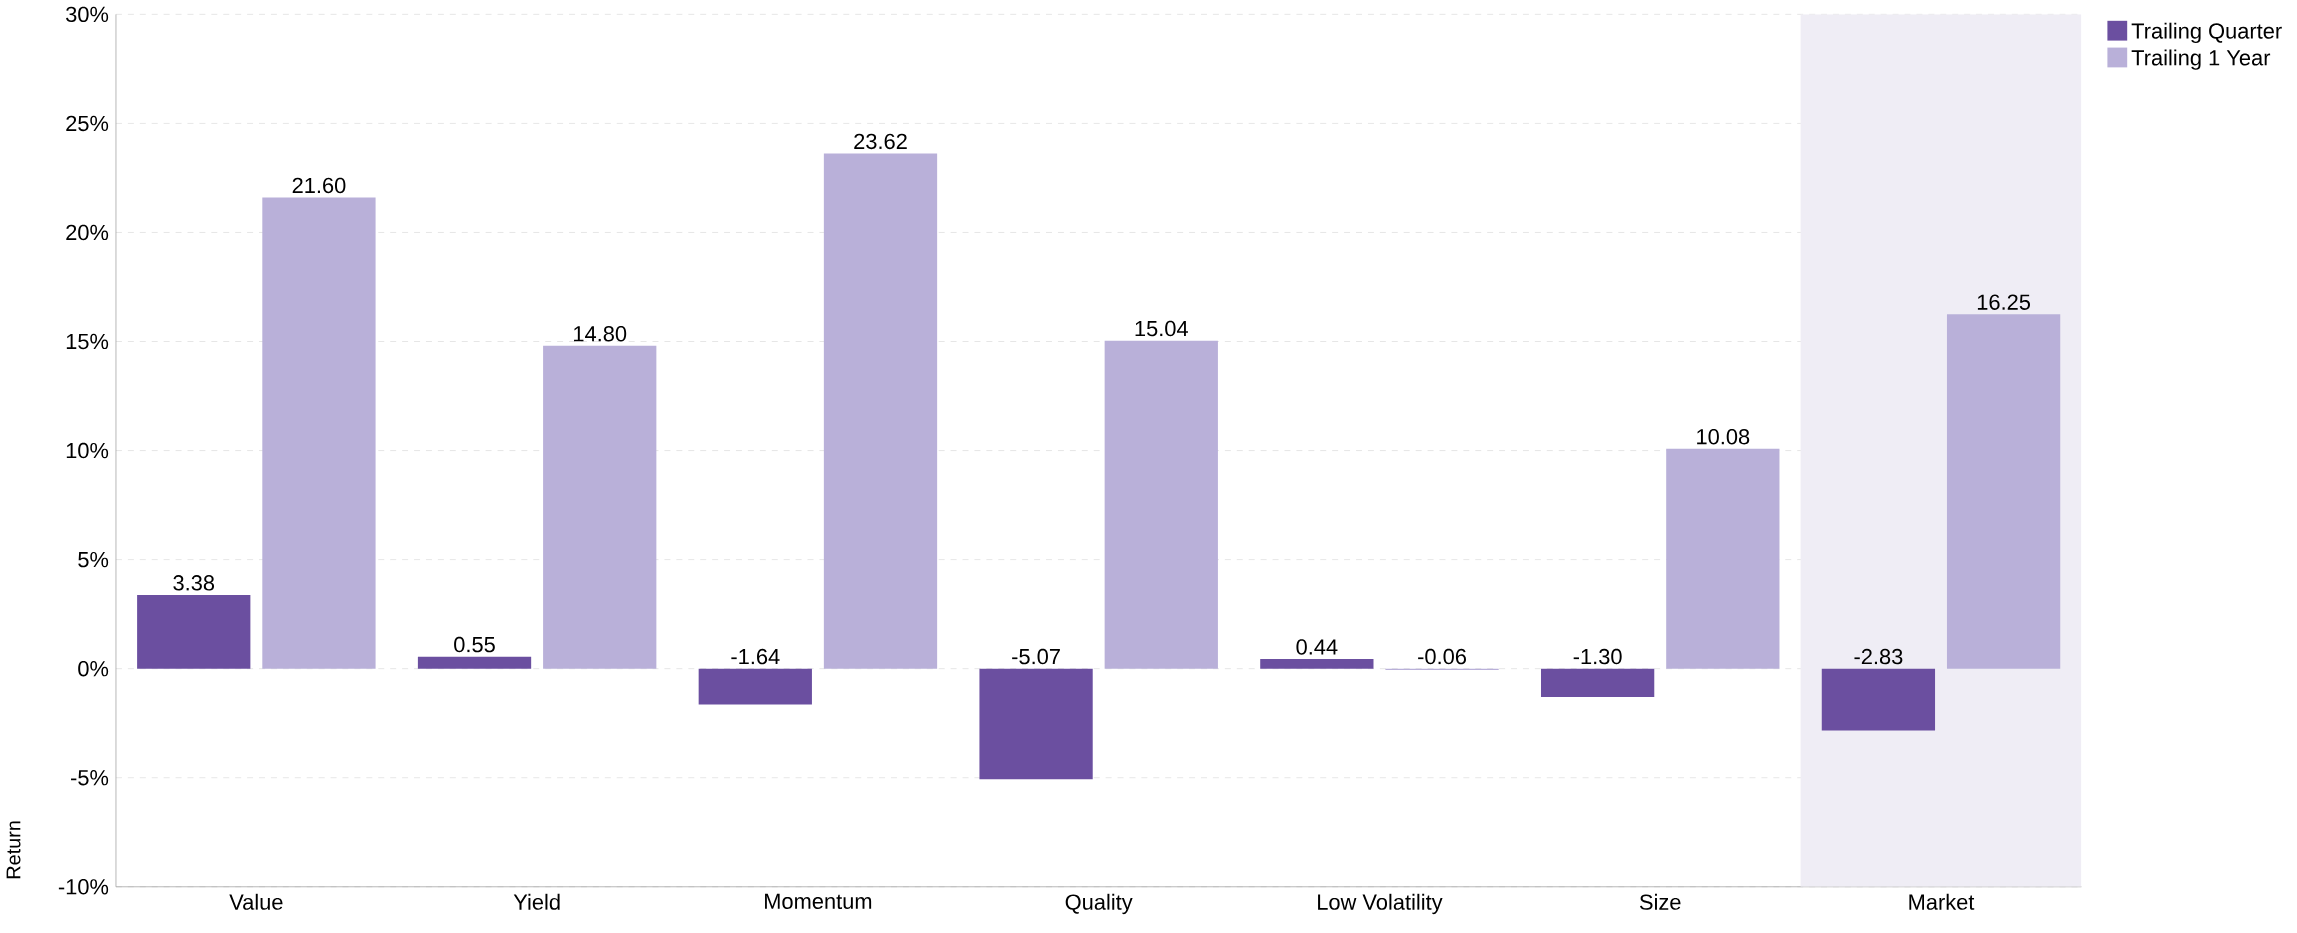 This screenshot has height=933, width=2297. I want to click on data-label: 14.80, so click(600, 333).